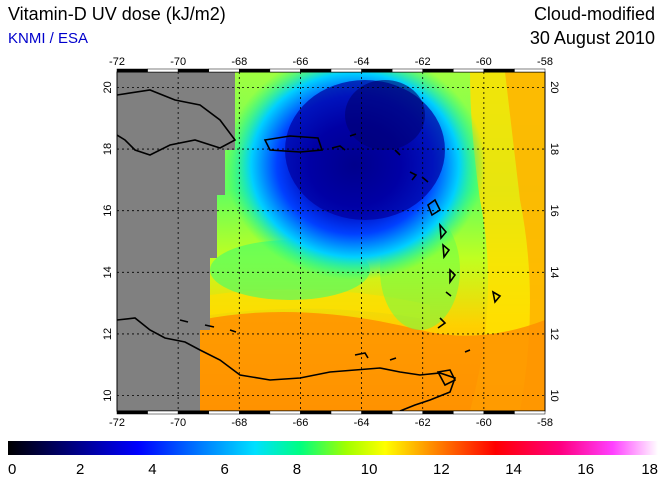 This screenshot has height=480, width=665. What do you see at coordinates (224, 469) in the screenshot?
I see `colorbar-tick-label: 6` at bounding box center [224, 469].